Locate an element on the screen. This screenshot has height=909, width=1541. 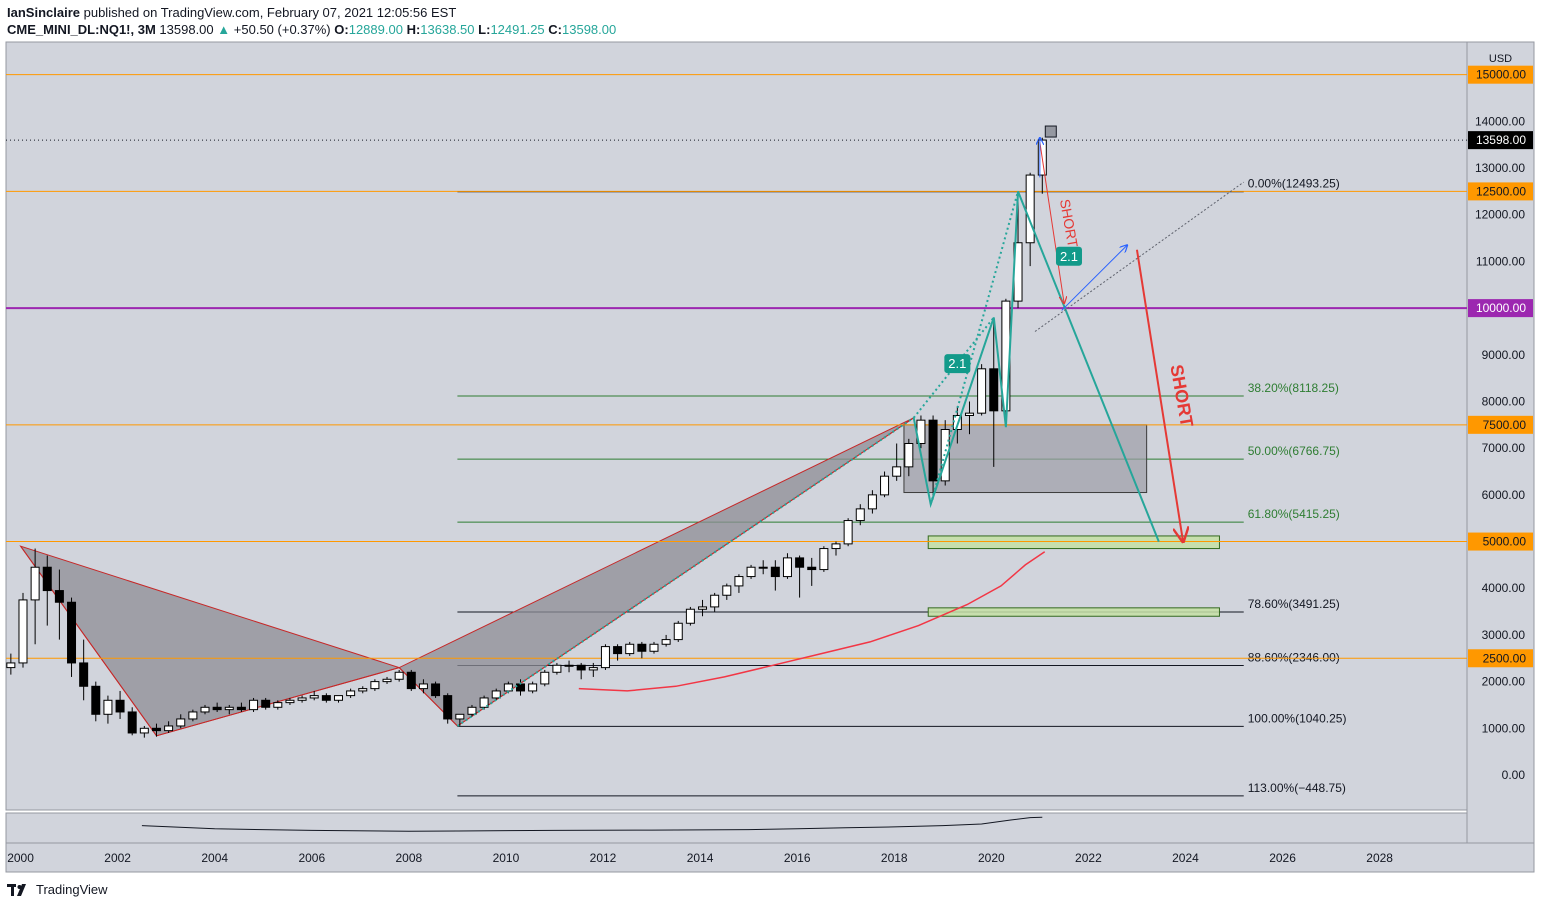
level-tag: 12500.00 is located at coordinates (1500, 191).